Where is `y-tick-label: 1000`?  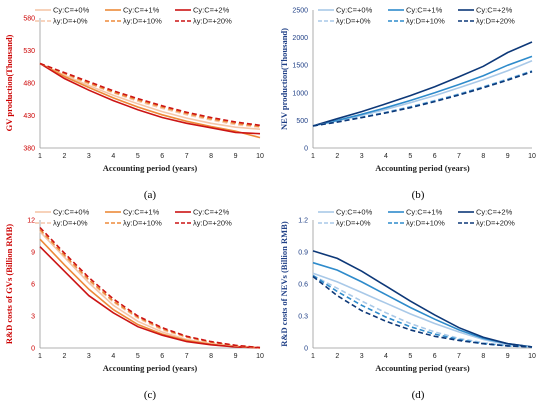 y-tick-label: 1000 is located at coordinates (300, 93).